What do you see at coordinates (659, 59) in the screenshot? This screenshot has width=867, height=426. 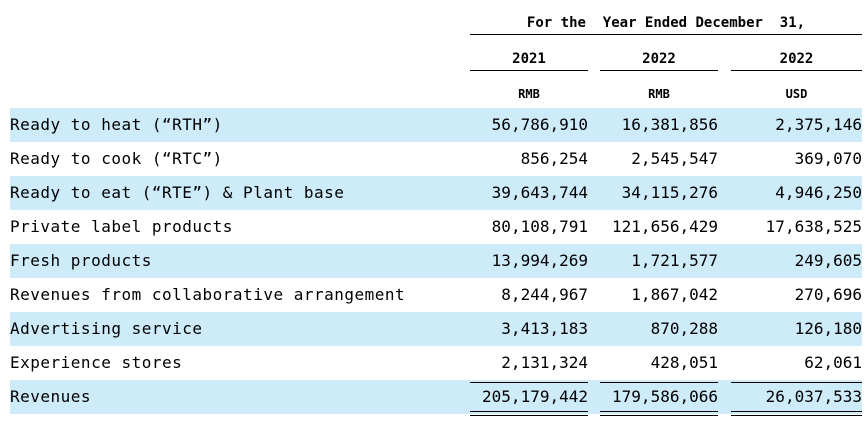 I see `year-header-2022-rmb: 2022` at bounding box center [659, 59].